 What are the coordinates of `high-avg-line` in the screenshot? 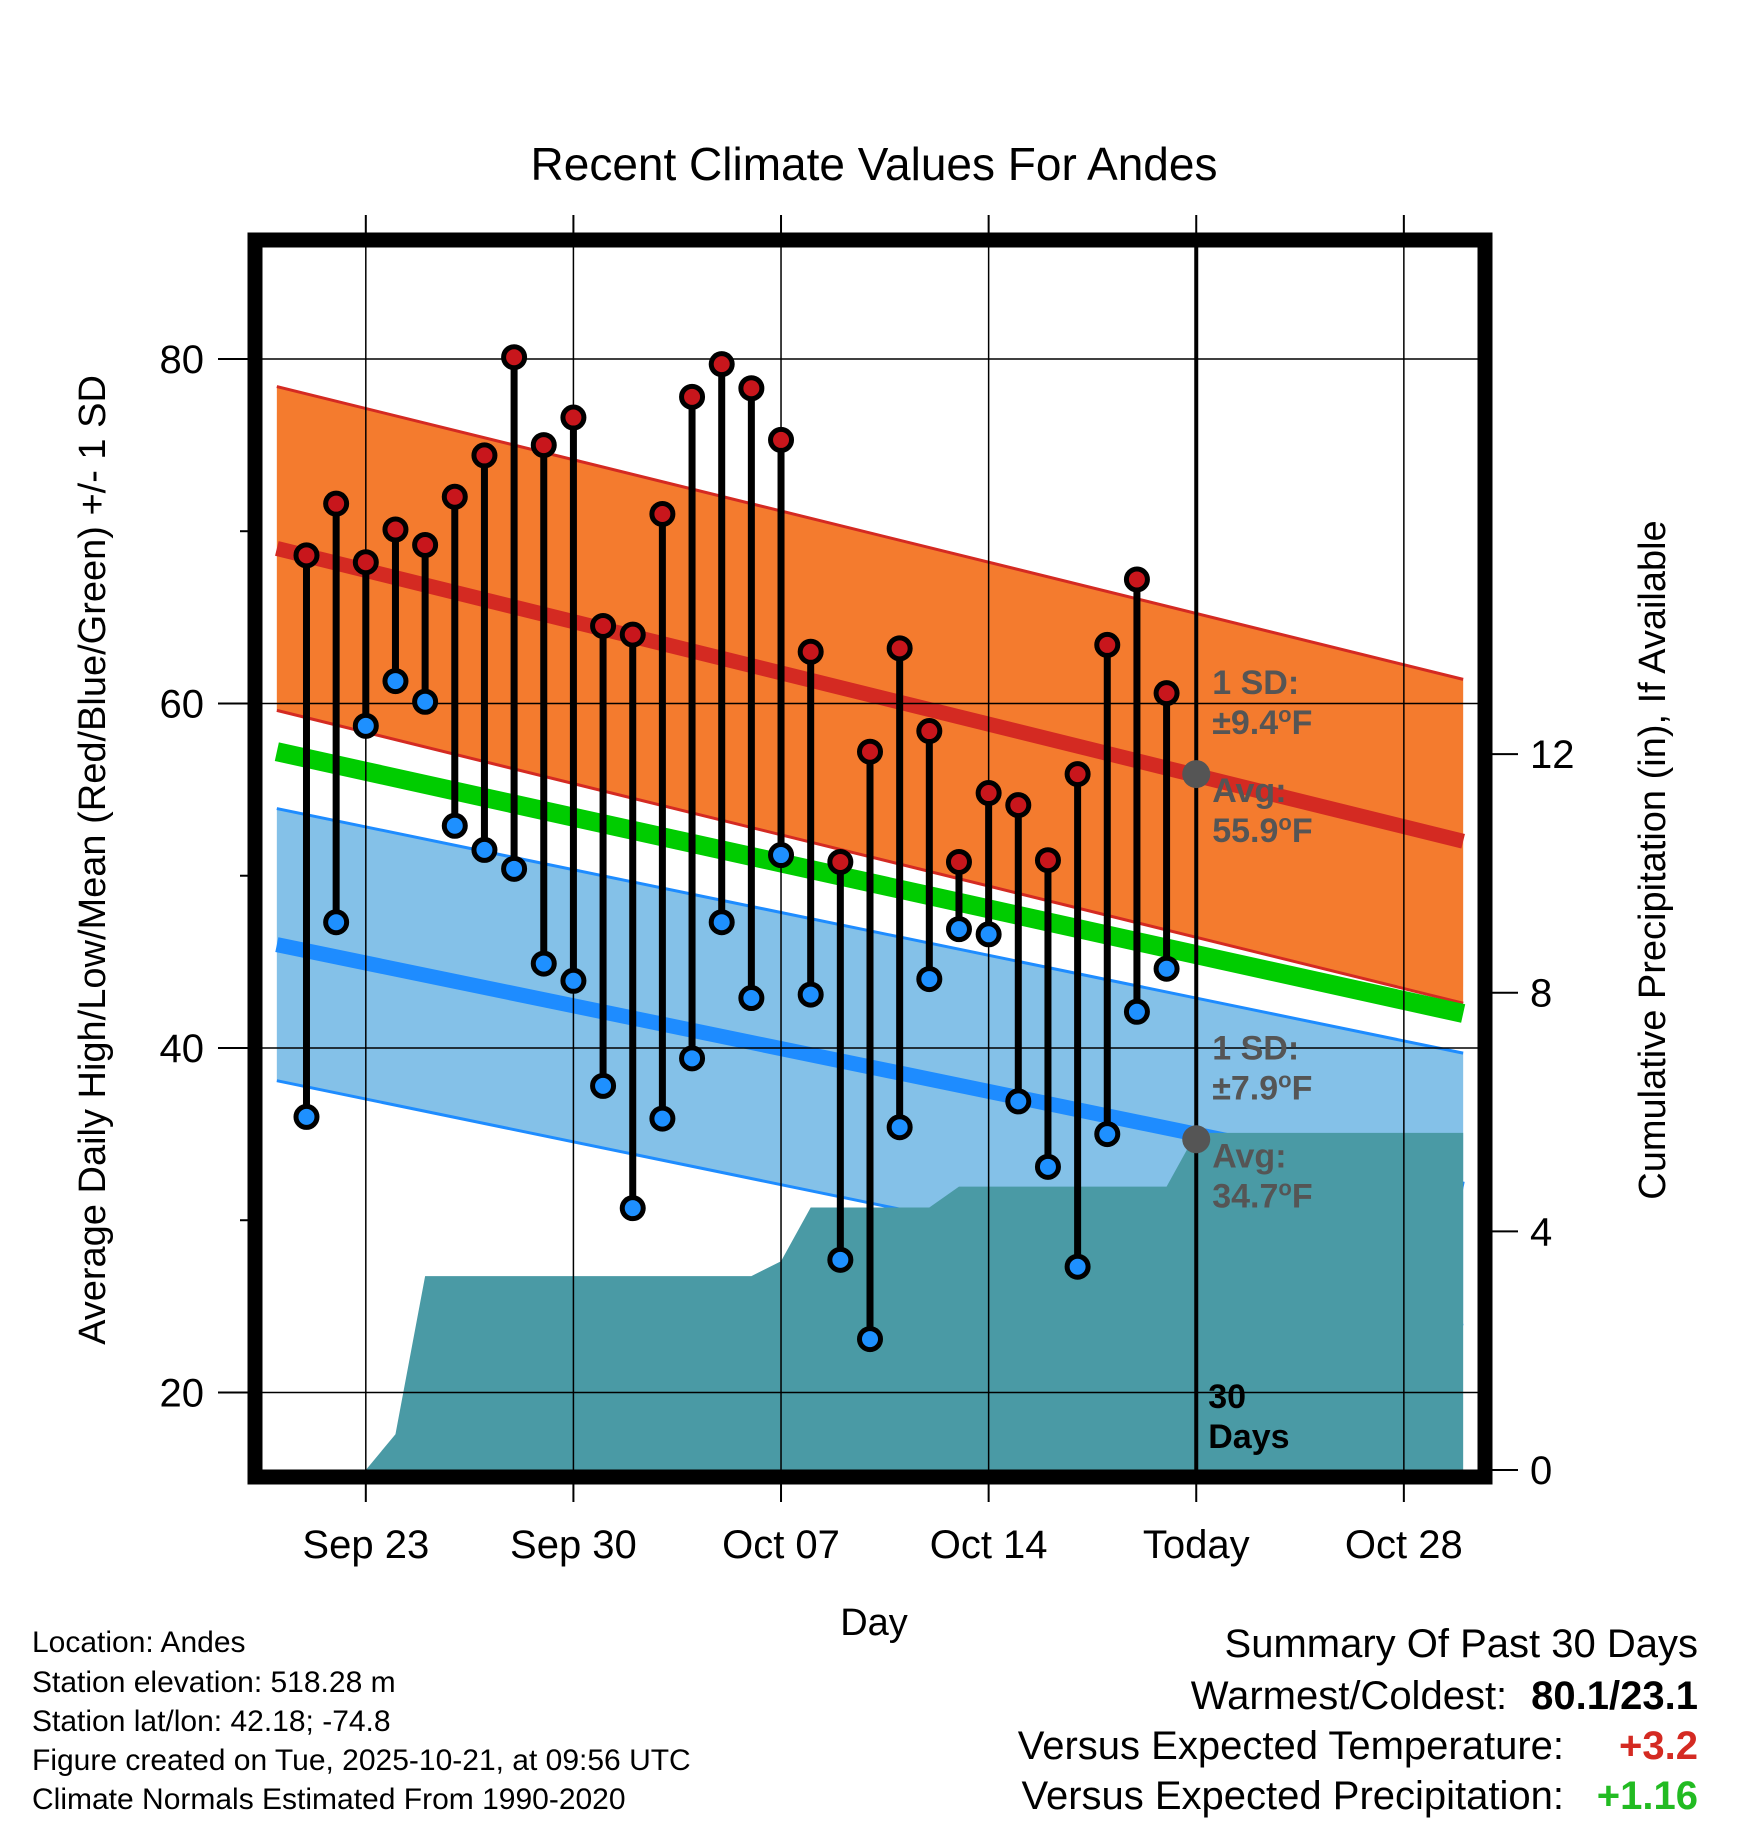 It's located at (870, 695).